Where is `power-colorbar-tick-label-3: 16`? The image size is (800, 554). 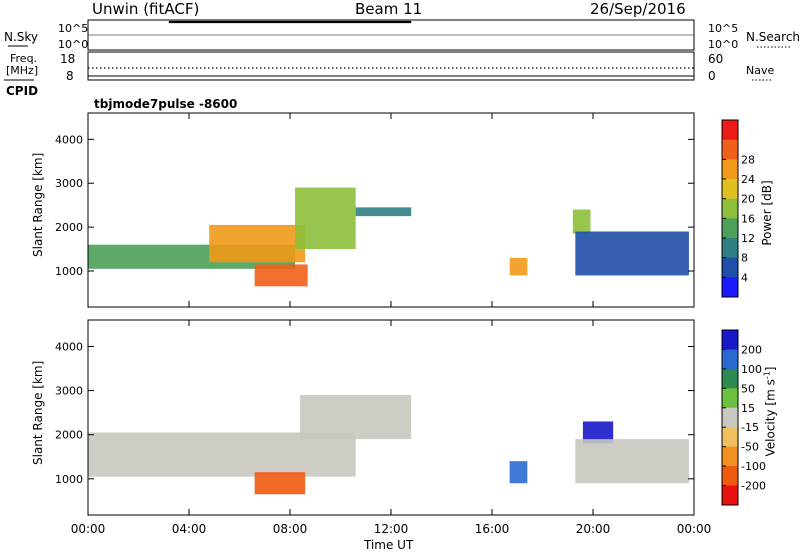 power-colorbar-tick-label-3: 16 is located at coordinates (748, 218).